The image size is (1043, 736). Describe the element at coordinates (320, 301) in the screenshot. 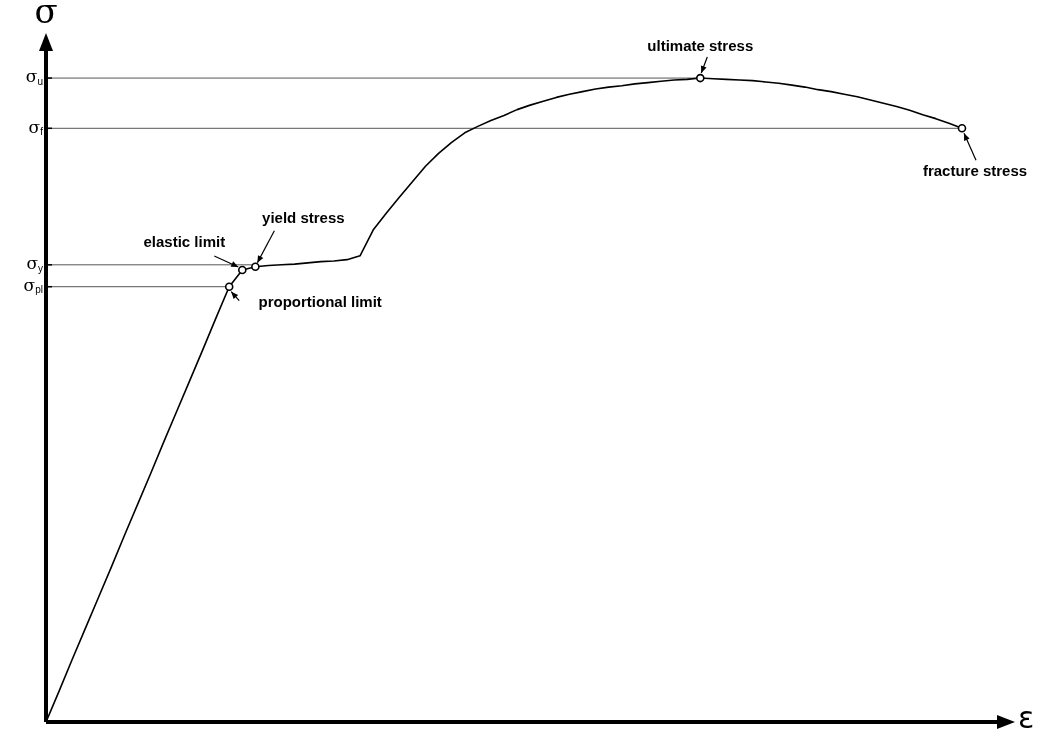

I see `annotation: proportional limit` at that location.